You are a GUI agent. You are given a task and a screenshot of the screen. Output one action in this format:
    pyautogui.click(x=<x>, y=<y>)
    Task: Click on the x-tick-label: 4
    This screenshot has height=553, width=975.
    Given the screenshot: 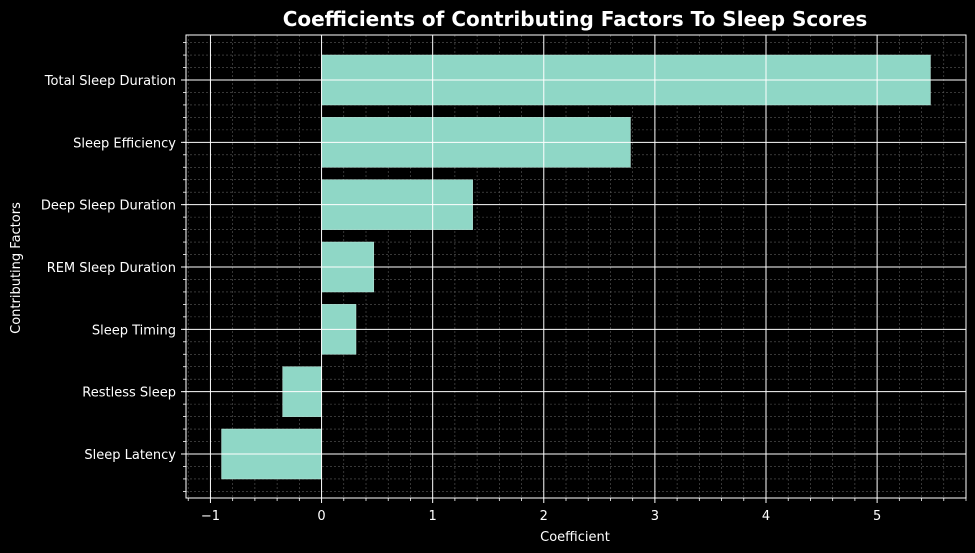 What is the action you would take?
    pyautogui.click(x=766, y=516)
    